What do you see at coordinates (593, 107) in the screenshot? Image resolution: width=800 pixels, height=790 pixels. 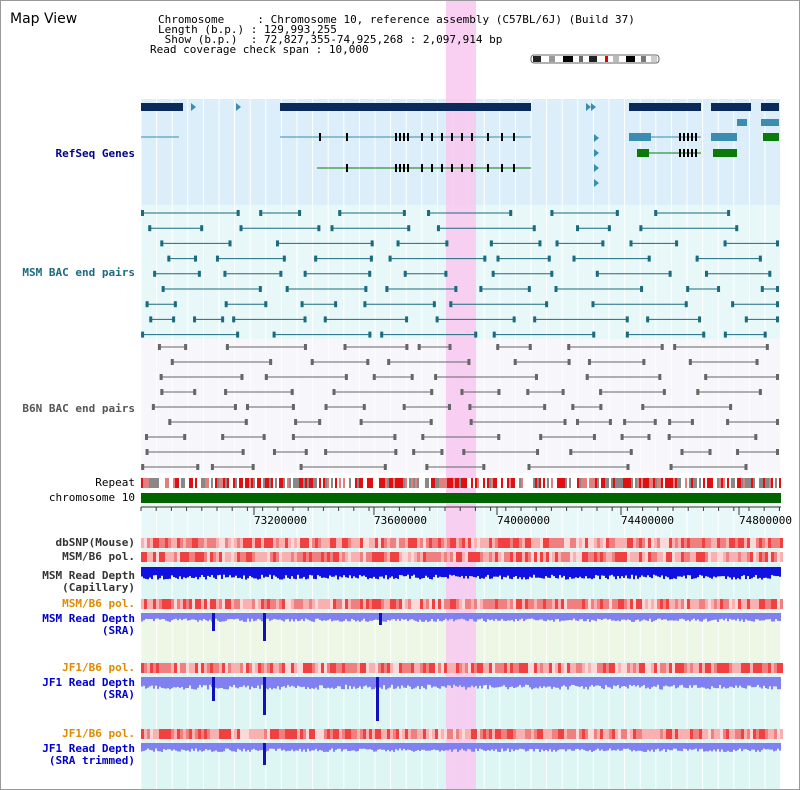 I see `gene-arrow` at bounding box center [593, 107].